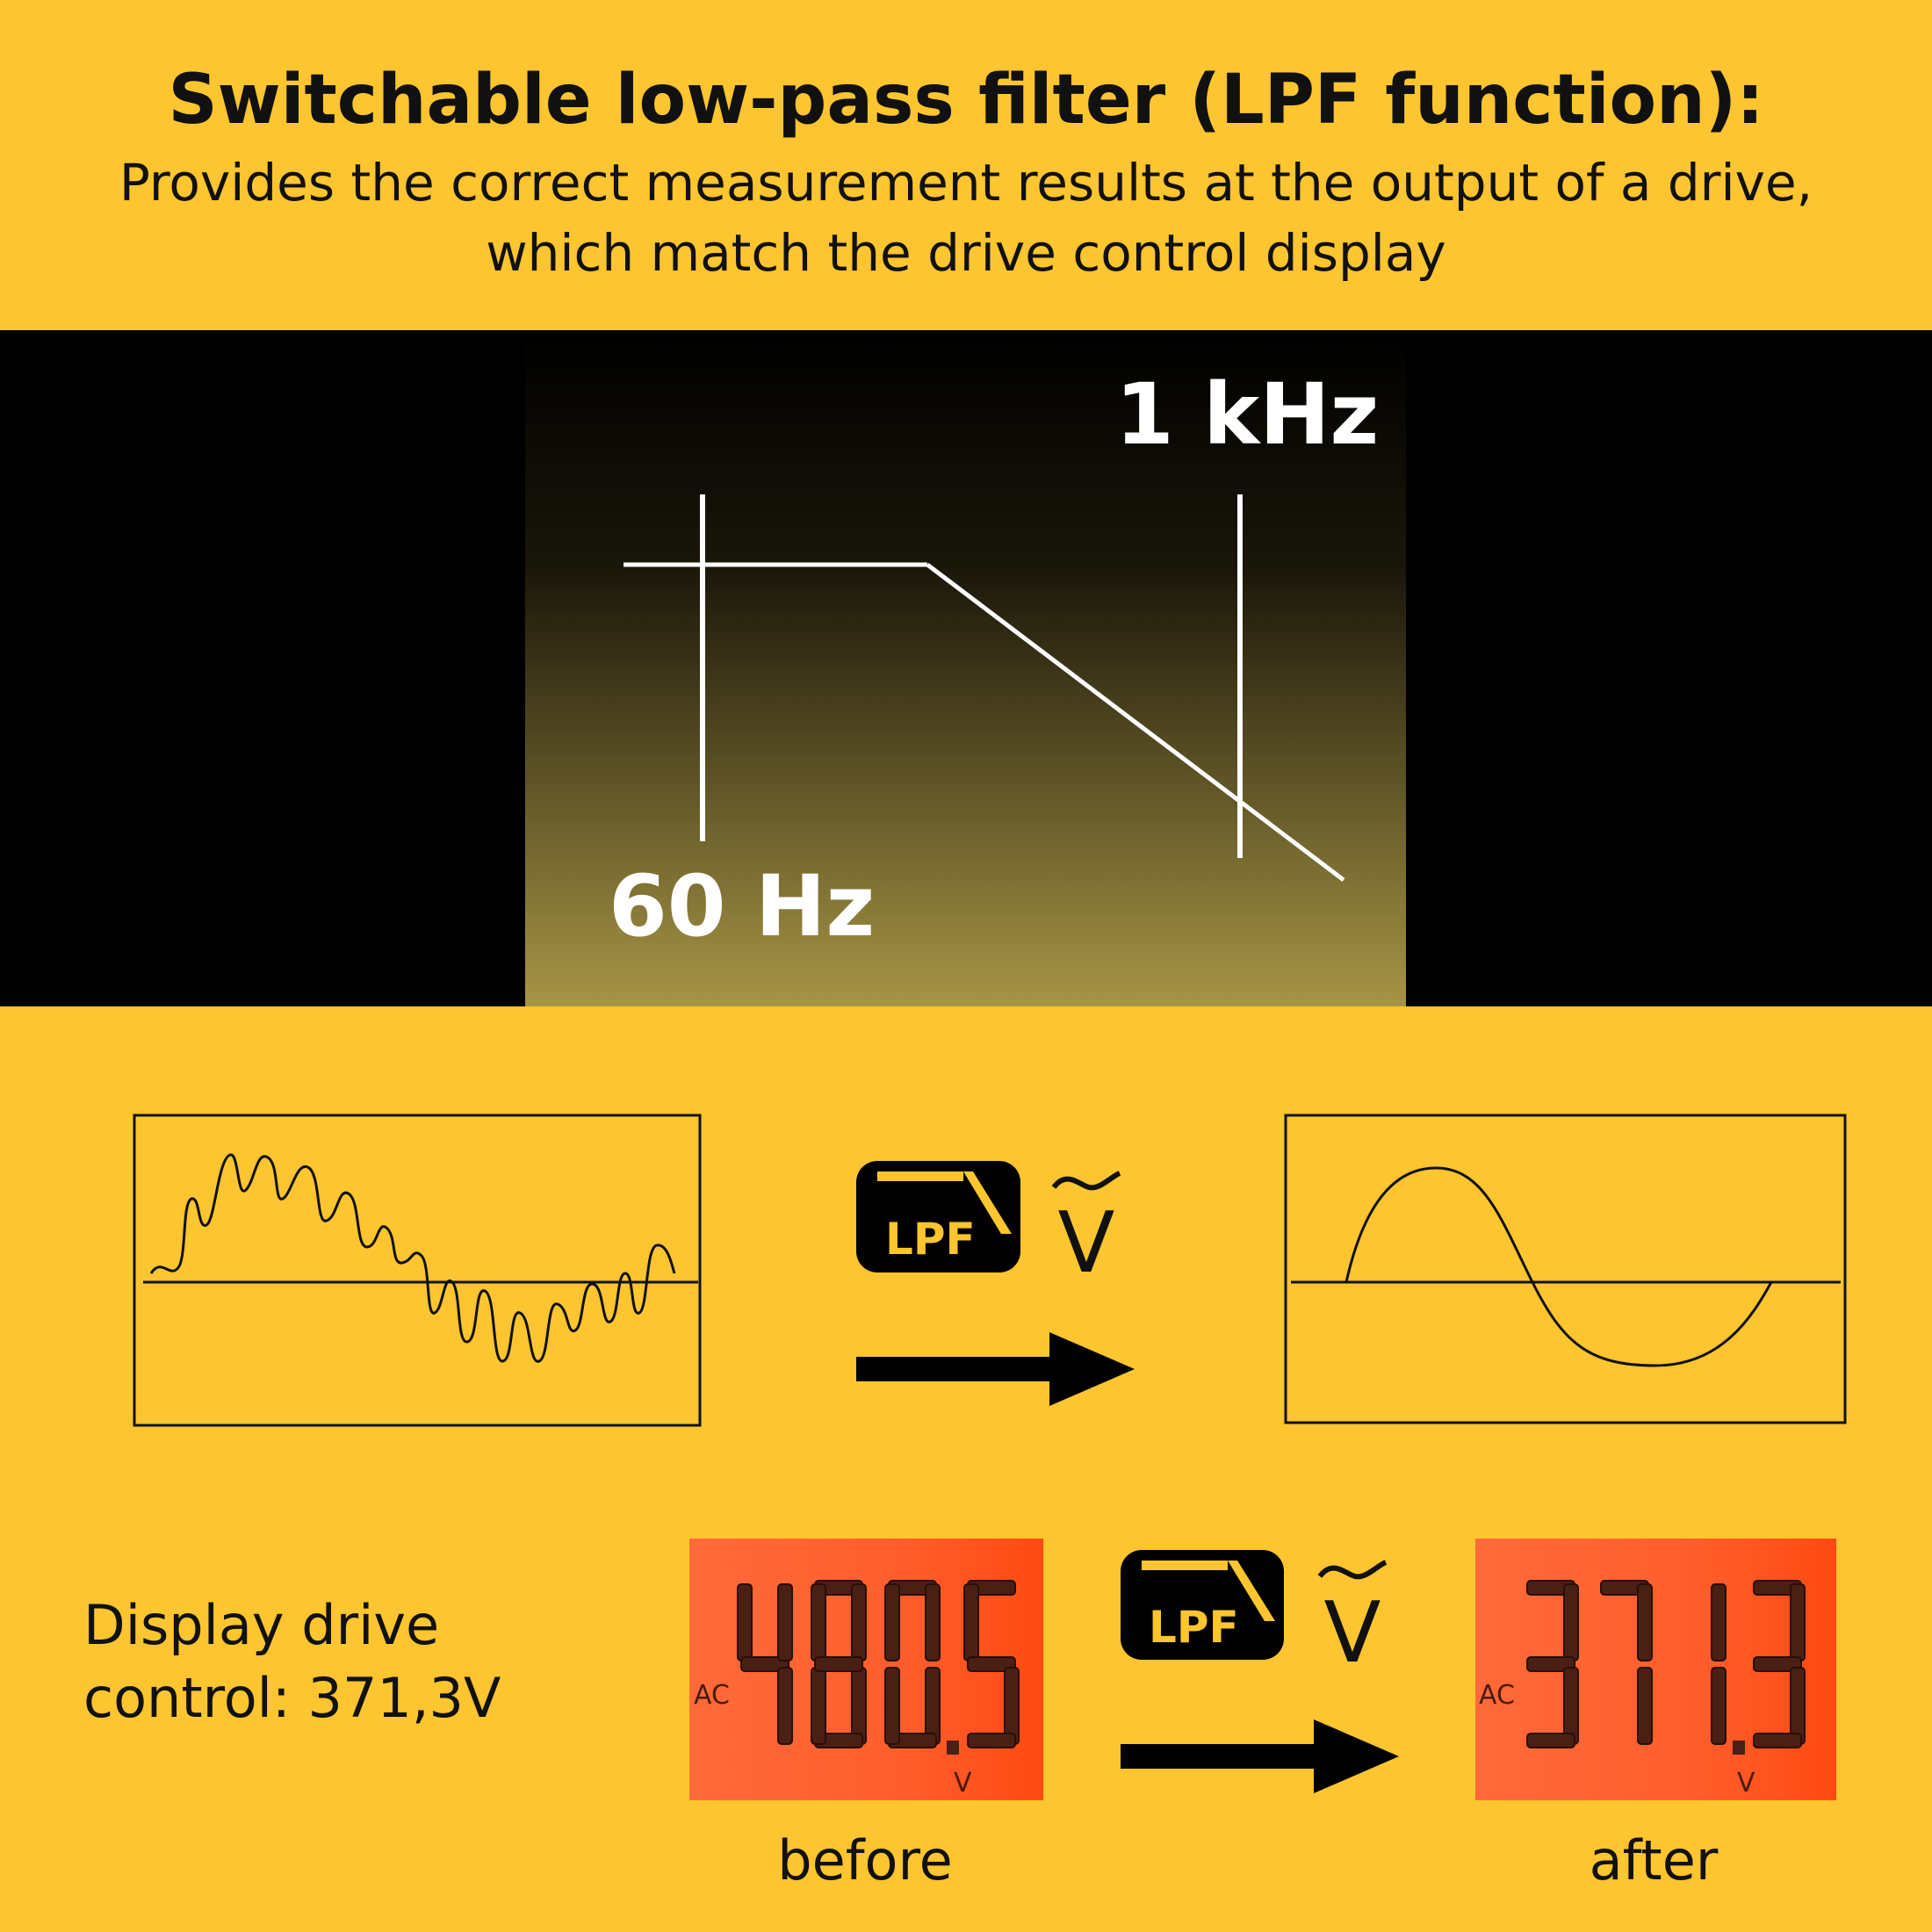  I want to click on caption-before: before, so click(865, 1860).